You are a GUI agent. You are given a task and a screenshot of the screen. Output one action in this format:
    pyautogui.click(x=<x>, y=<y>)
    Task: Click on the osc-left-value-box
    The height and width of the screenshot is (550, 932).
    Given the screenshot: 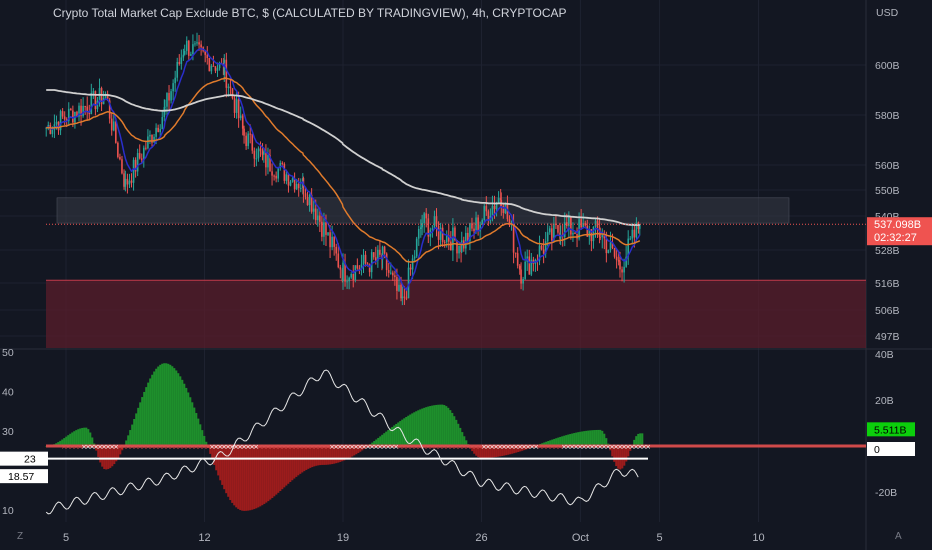 What is the action you would take?
    pyautogui.click(x=24, y=476)
    